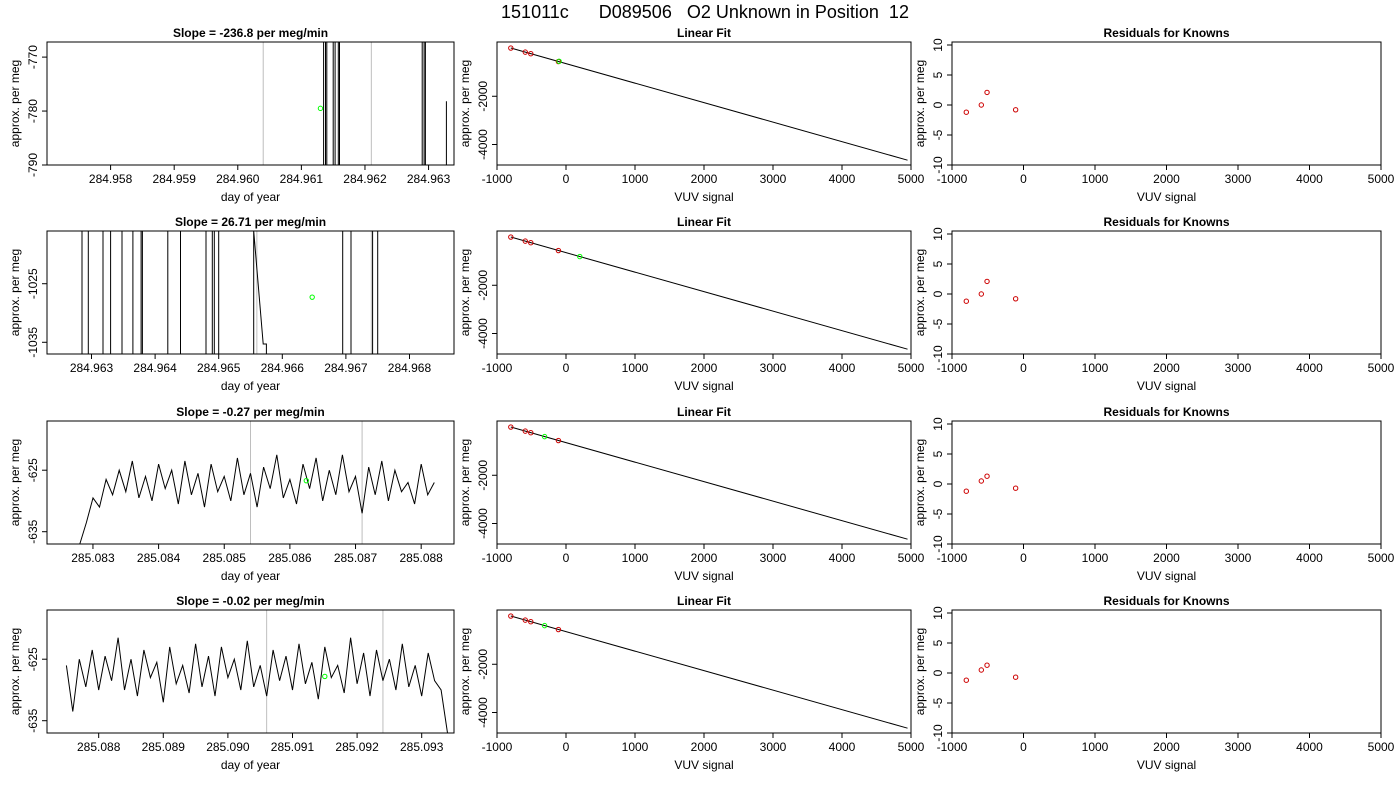 The width and height of the screenshot is (1400, 800). I want to click on y-tick-label: -2000, so click(483, 285).